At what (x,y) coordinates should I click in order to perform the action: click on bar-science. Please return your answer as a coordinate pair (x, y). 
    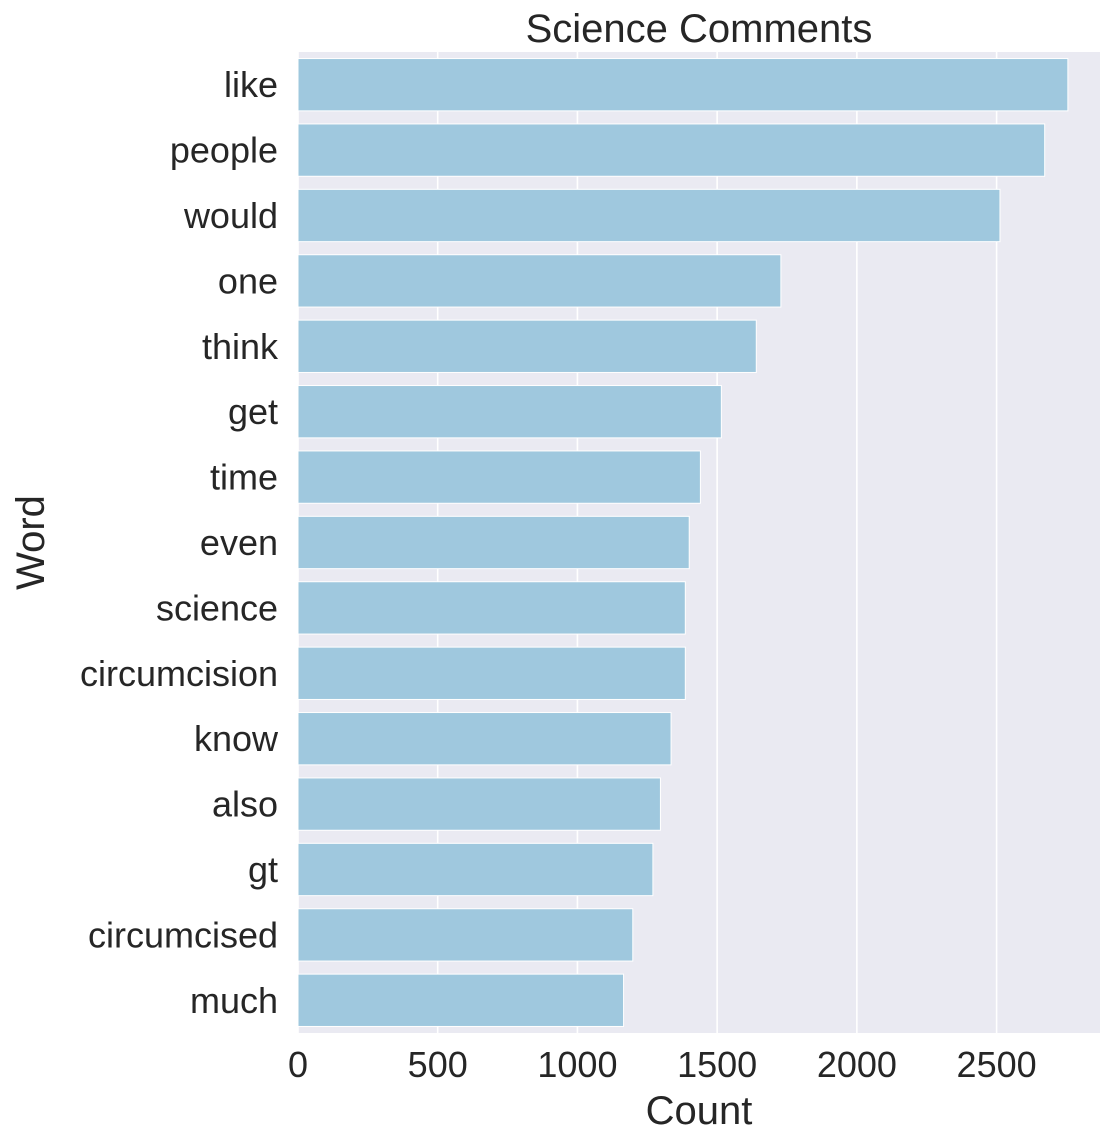
    Looking at the image, I should click on (491, 608).